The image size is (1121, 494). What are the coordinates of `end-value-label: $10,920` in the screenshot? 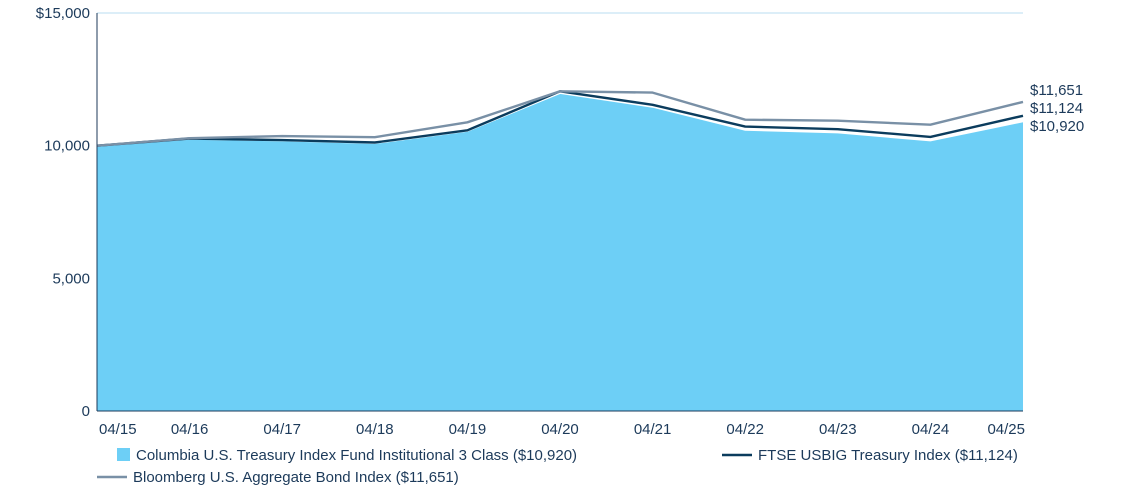 It's located at (1057, 126).